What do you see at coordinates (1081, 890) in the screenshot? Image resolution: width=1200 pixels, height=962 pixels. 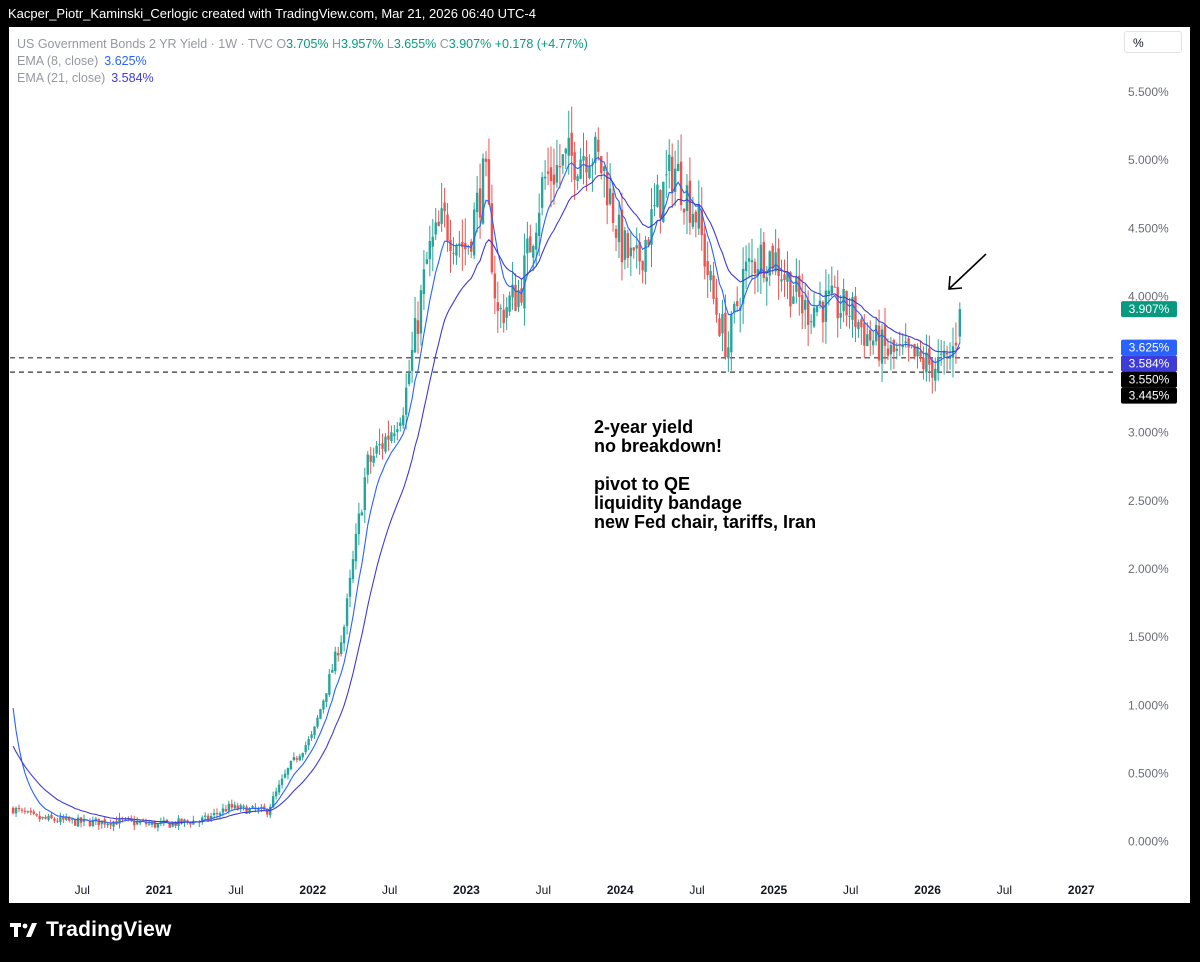 I see `x-tick-label: 2027` at bounding box center [1081, 890].